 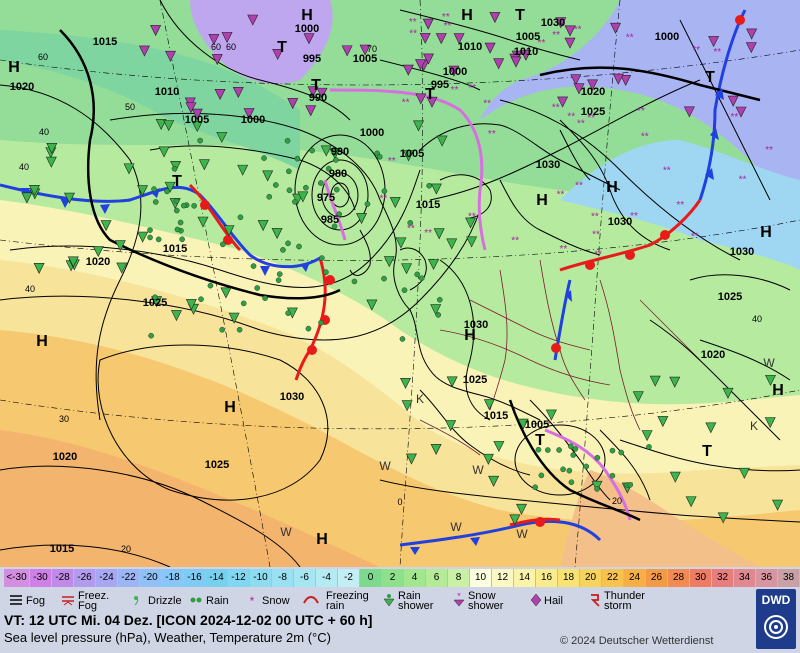 What do you see at coordinates (420, 399) in the screenshot?
I see `weather-mark: K` at bounding box center [420, 399].